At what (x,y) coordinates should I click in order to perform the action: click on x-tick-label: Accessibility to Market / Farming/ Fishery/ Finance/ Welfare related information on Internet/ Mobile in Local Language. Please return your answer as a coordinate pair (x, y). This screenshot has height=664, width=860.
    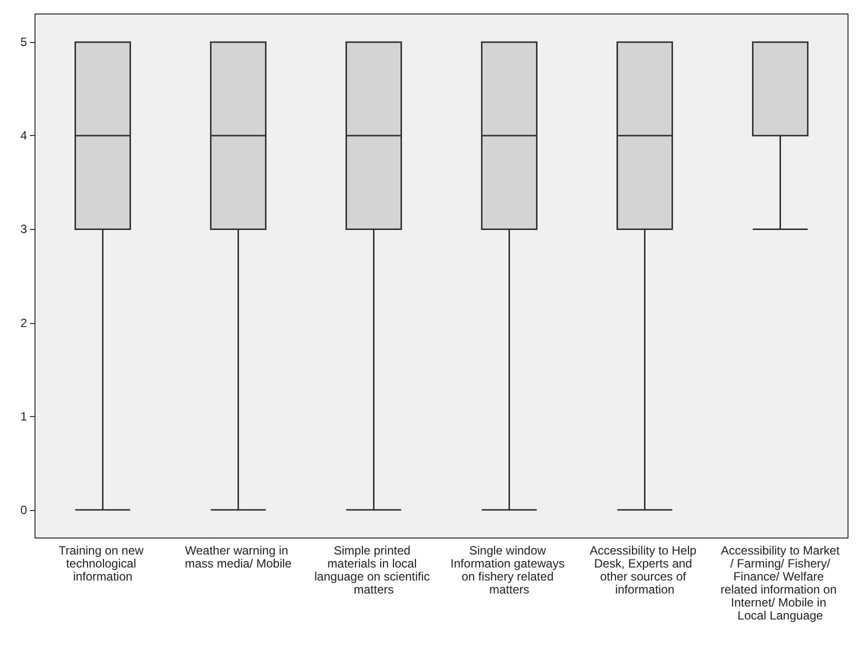
    Looking at the image, I should click on (780, 583).